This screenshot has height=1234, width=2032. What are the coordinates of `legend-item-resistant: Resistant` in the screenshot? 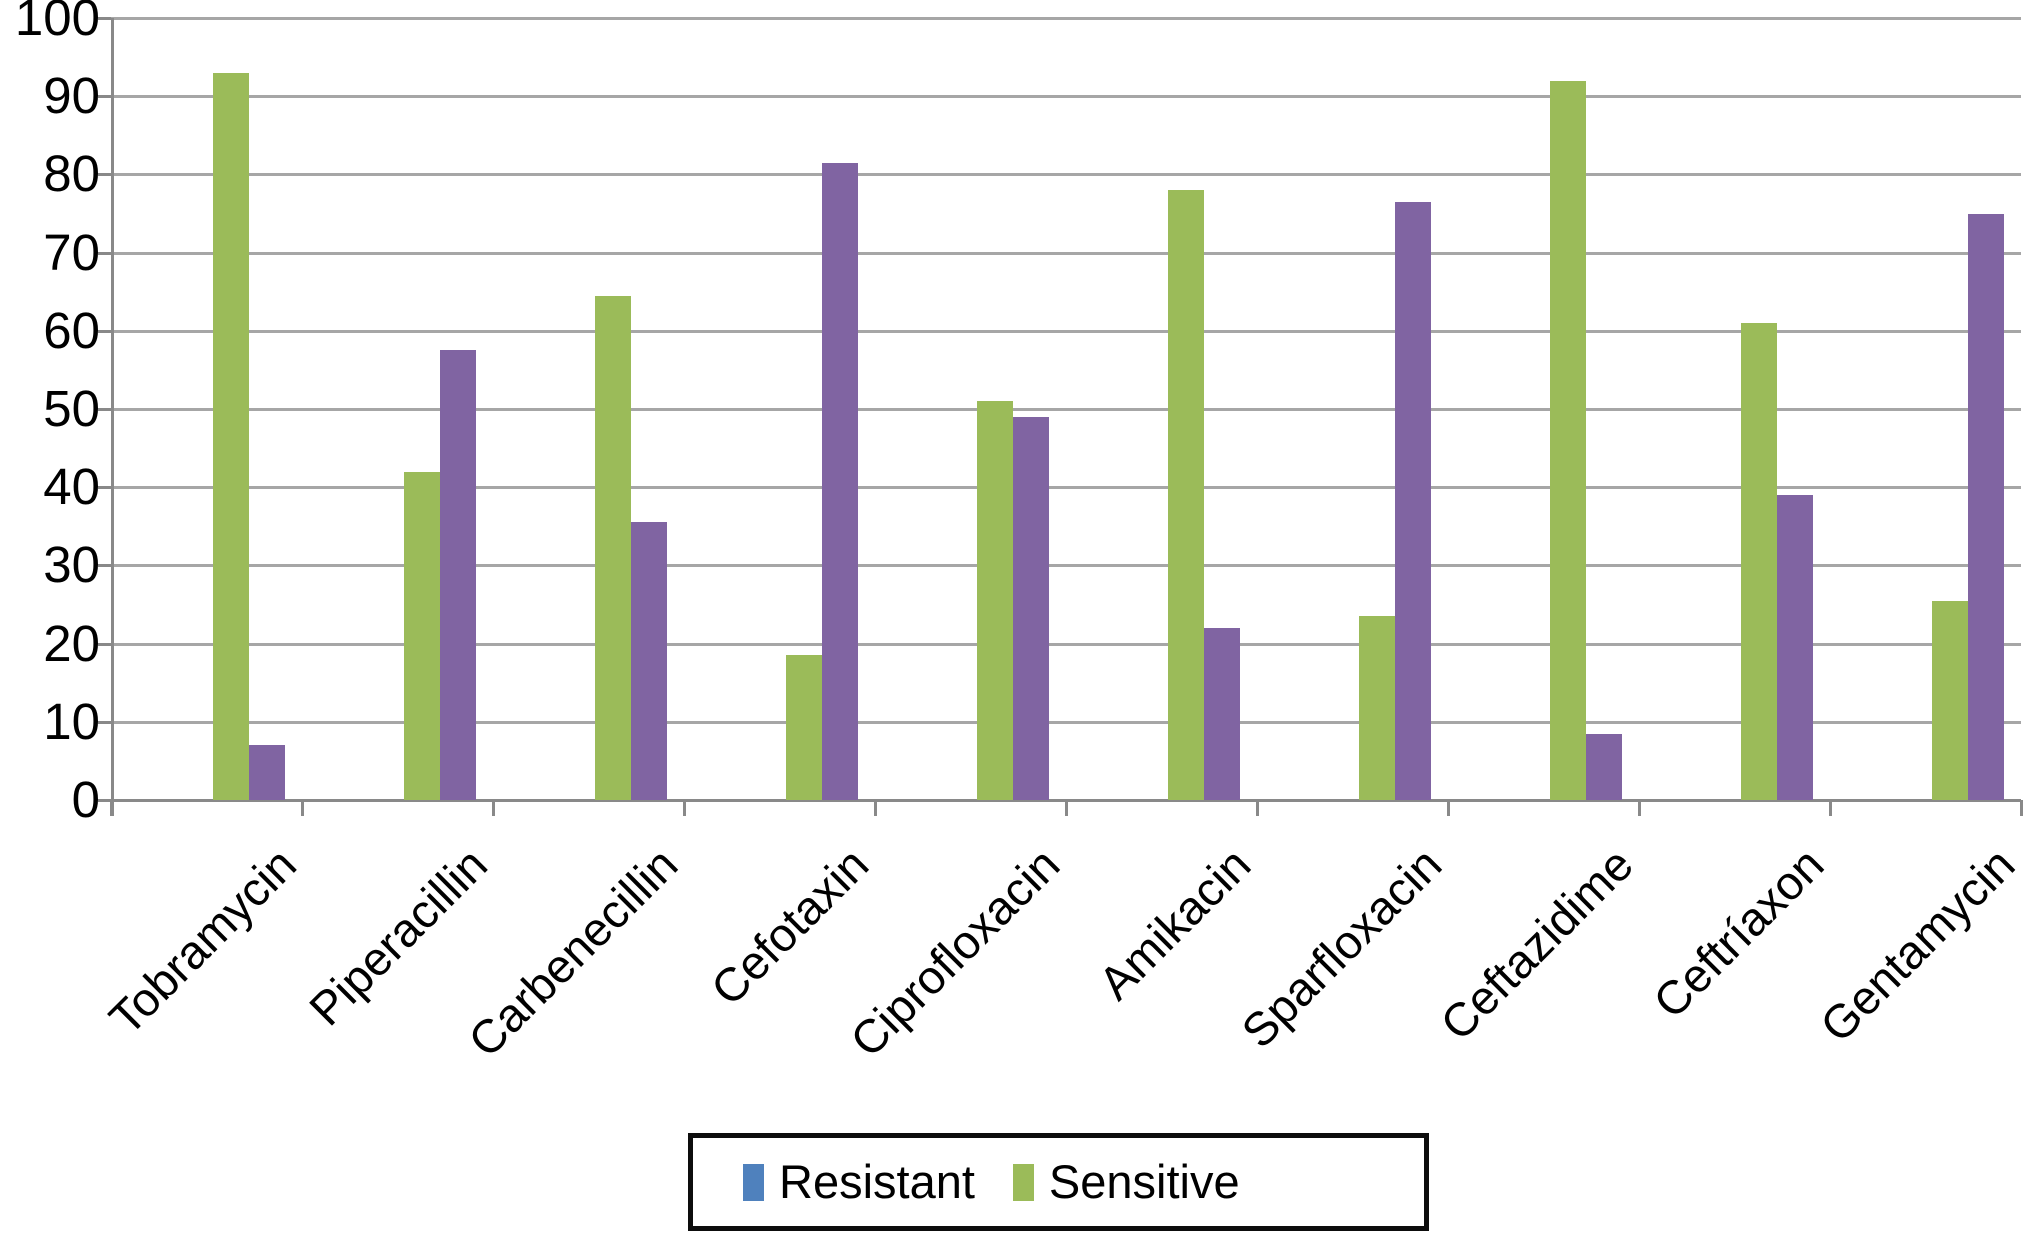 It's located at (859, 1182).